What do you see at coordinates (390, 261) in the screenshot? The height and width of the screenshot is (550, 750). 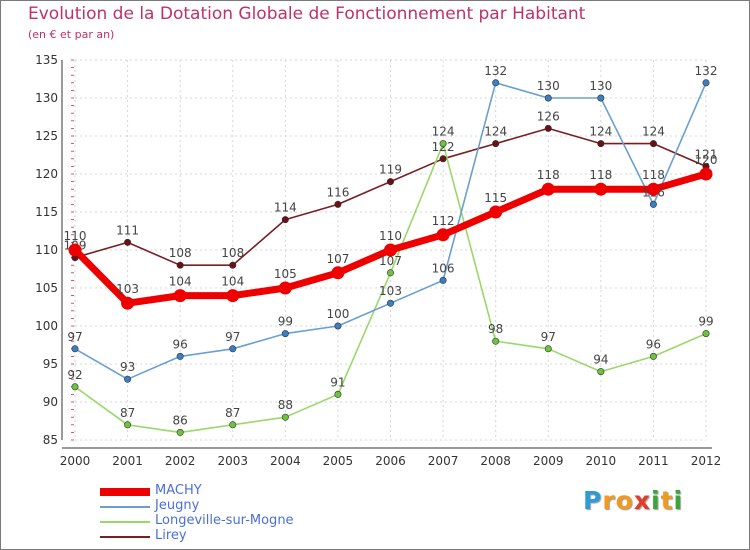 I see `data-label-longeville-sur-mogne: 107` at bounding box center [390, 261].